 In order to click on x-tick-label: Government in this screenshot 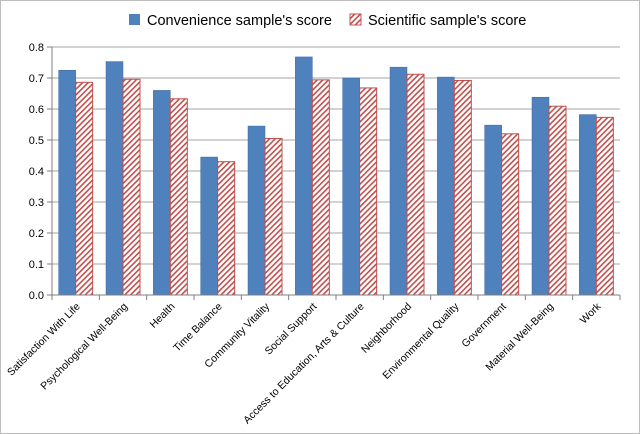, I will do `click(483, 325)`.